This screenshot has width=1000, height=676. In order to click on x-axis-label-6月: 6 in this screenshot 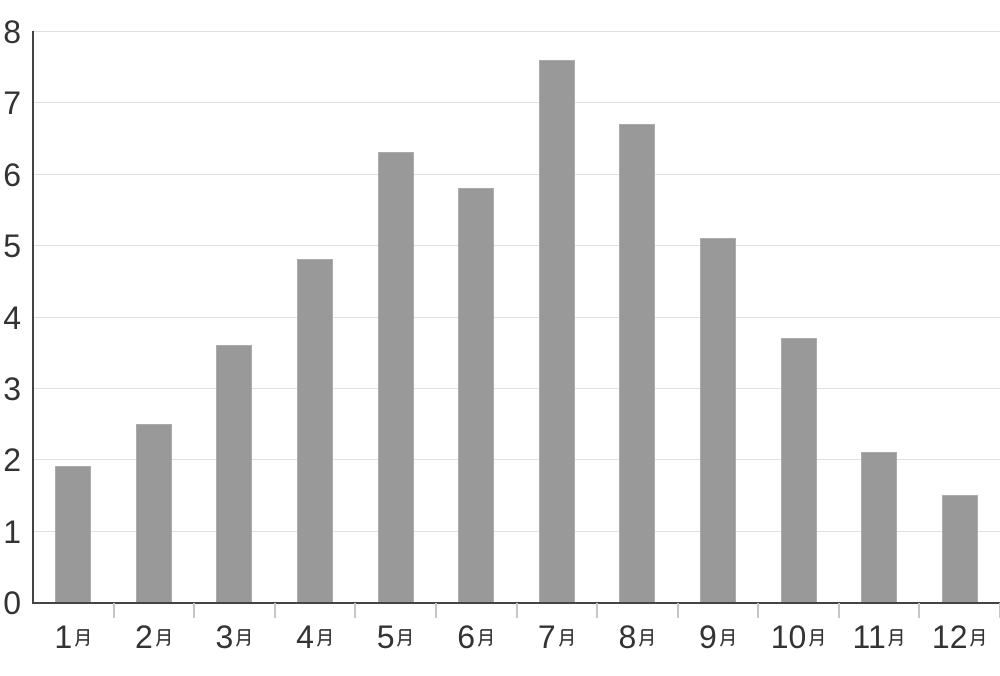, I will do `click(476, 637)`.